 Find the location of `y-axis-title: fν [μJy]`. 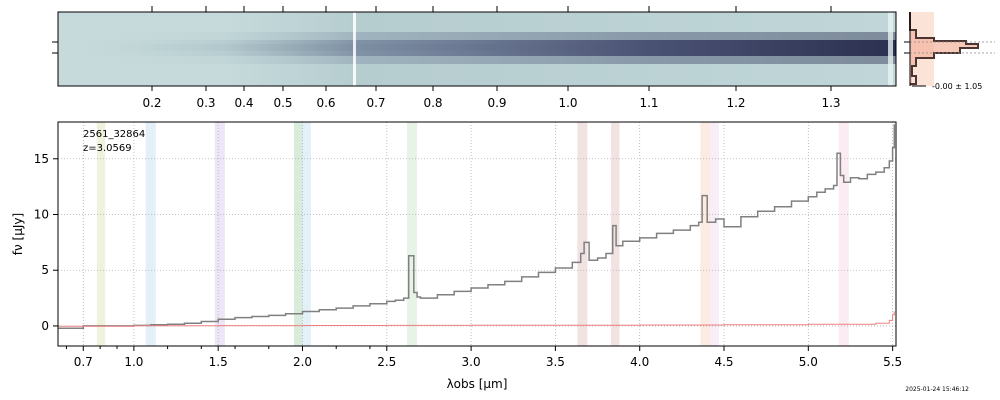

y-axis-title: fν [μJy] is located at coordinates (18, 234).